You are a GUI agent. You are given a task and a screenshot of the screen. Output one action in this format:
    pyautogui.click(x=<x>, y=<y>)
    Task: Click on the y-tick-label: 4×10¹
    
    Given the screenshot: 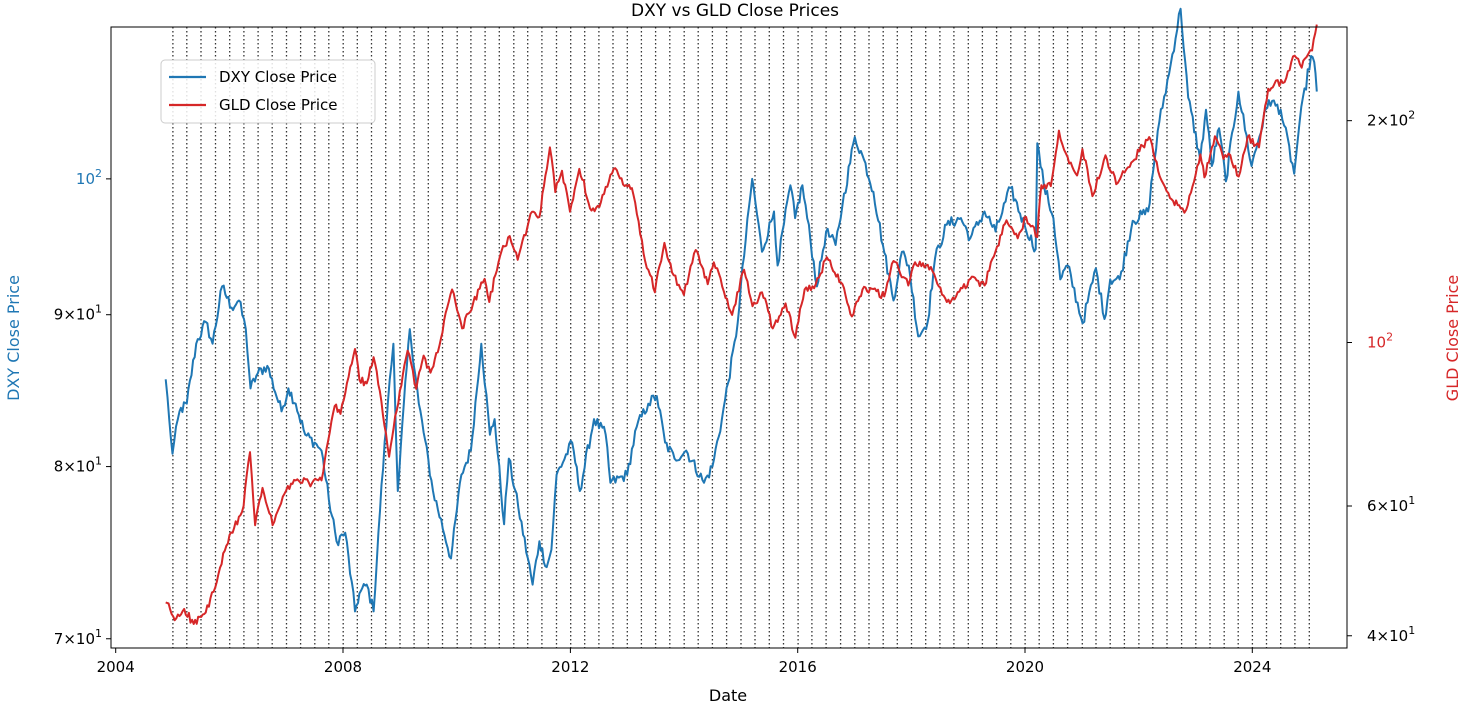 What is the action you would take?
    pyautogui.click(x=1391, y=634)
    